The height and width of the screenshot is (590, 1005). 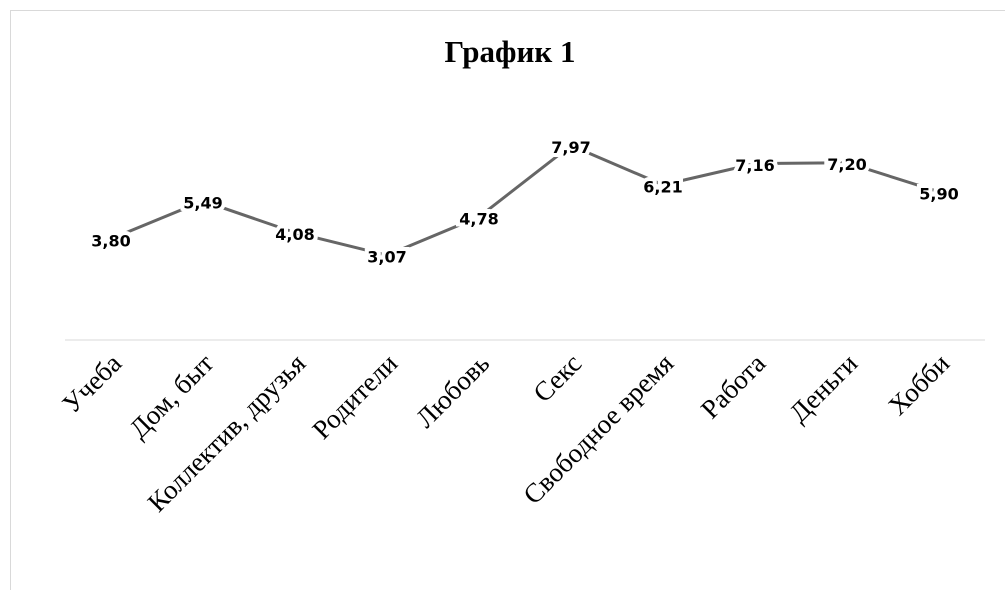 I want to click on data-label: 7,20, so click(x=846, y=164).